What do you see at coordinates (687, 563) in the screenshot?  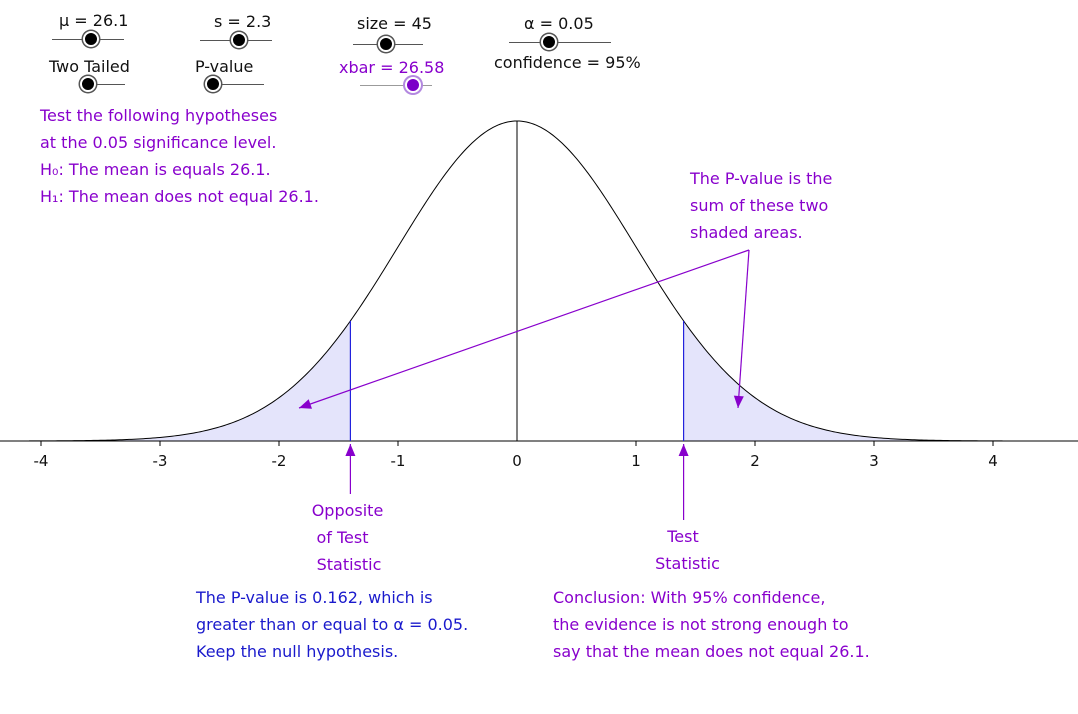 I see `test-label-line-2: Statistic` at bounding box center [687, 563].